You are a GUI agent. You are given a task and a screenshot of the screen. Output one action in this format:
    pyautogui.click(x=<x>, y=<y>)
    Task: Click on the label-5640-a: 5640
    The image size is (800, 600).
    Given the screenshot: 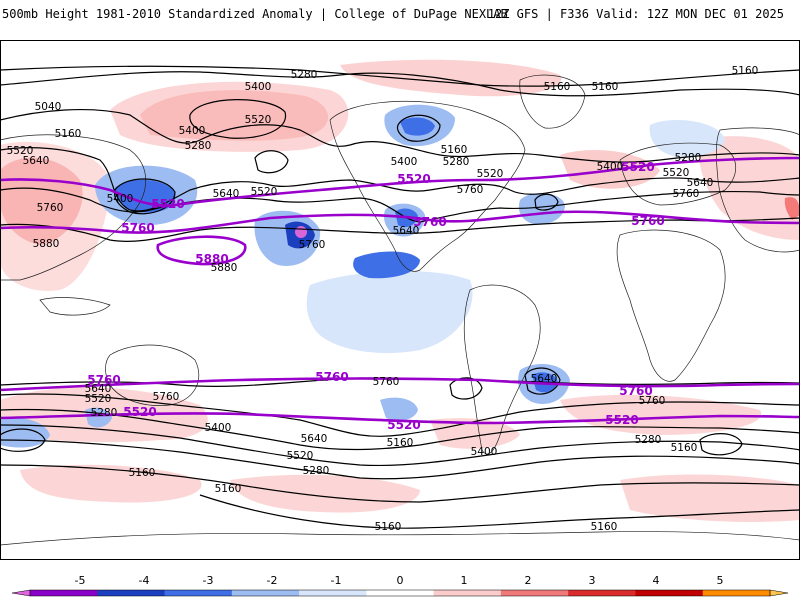 What is the action you would take?
    pyautogui.click(x=36, y=161)
    